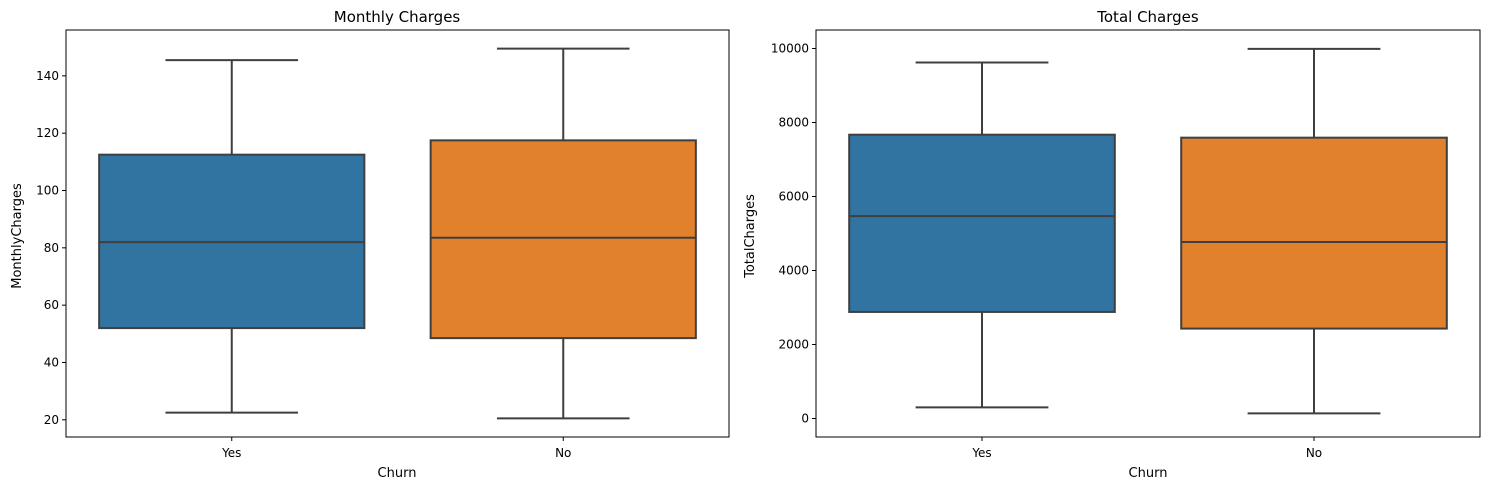  Describe the element at coordinates (790, 49) in the screenshot. I see `y-tick-label: 10000` at that location.